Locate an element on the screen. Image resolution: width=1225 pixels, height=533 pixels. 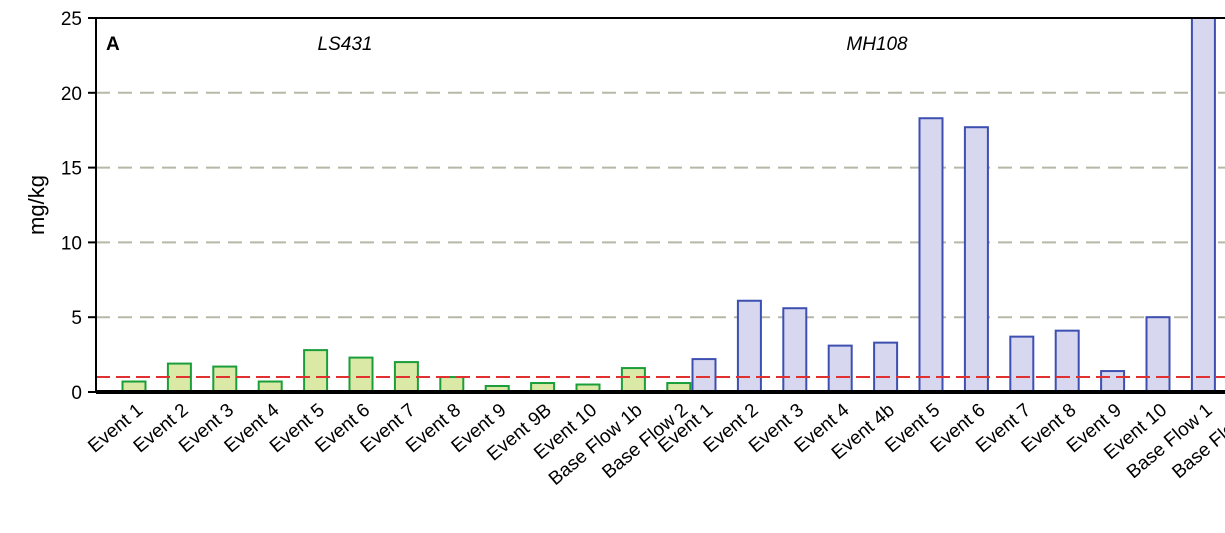
y-tick-labels: 0 5 10 15 20 25 is located at coordinates (78, 206).